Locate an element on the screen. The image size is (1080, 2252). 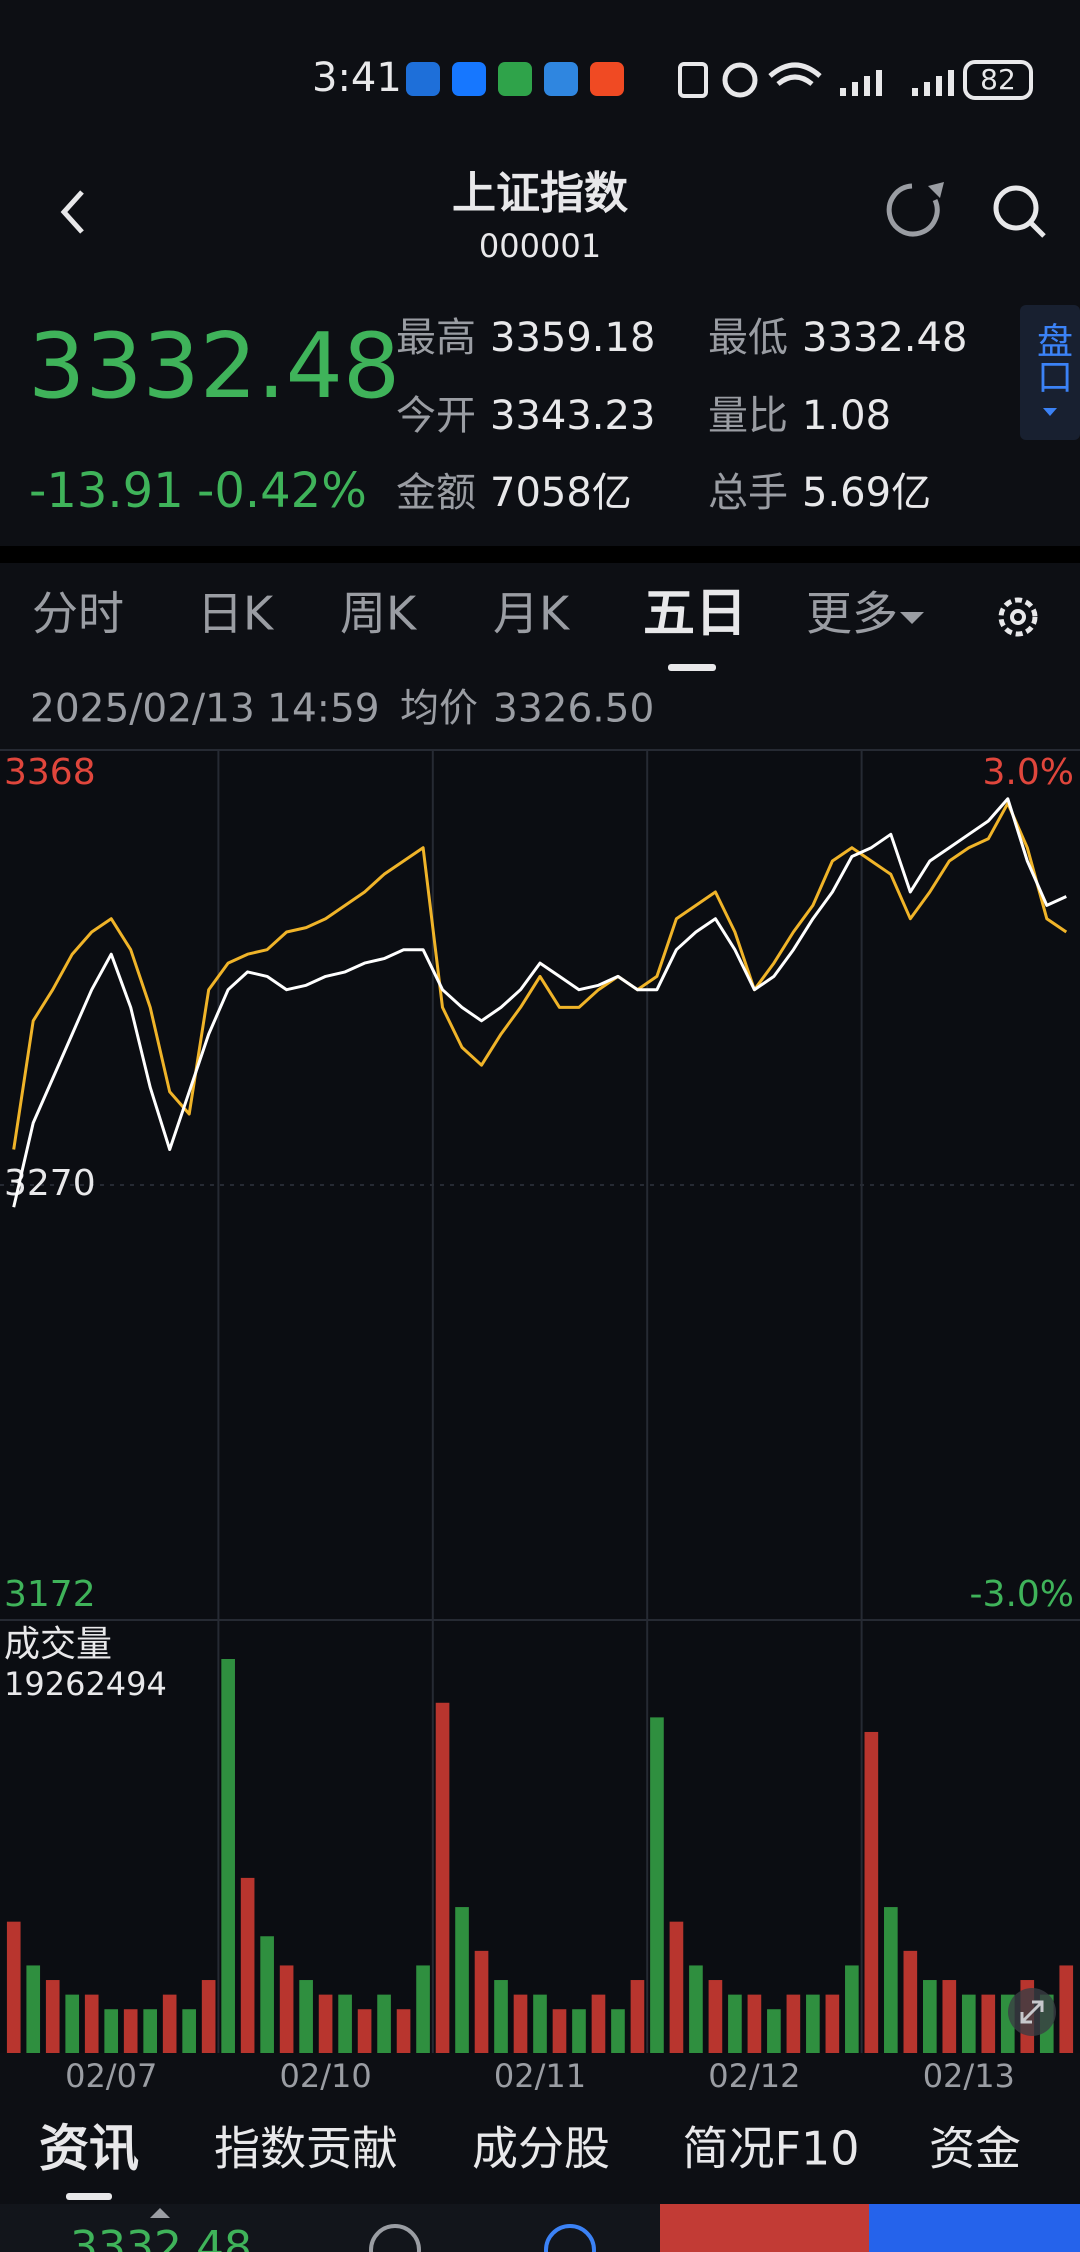
stat-label: 金额 is located at coordinates (436, 493).